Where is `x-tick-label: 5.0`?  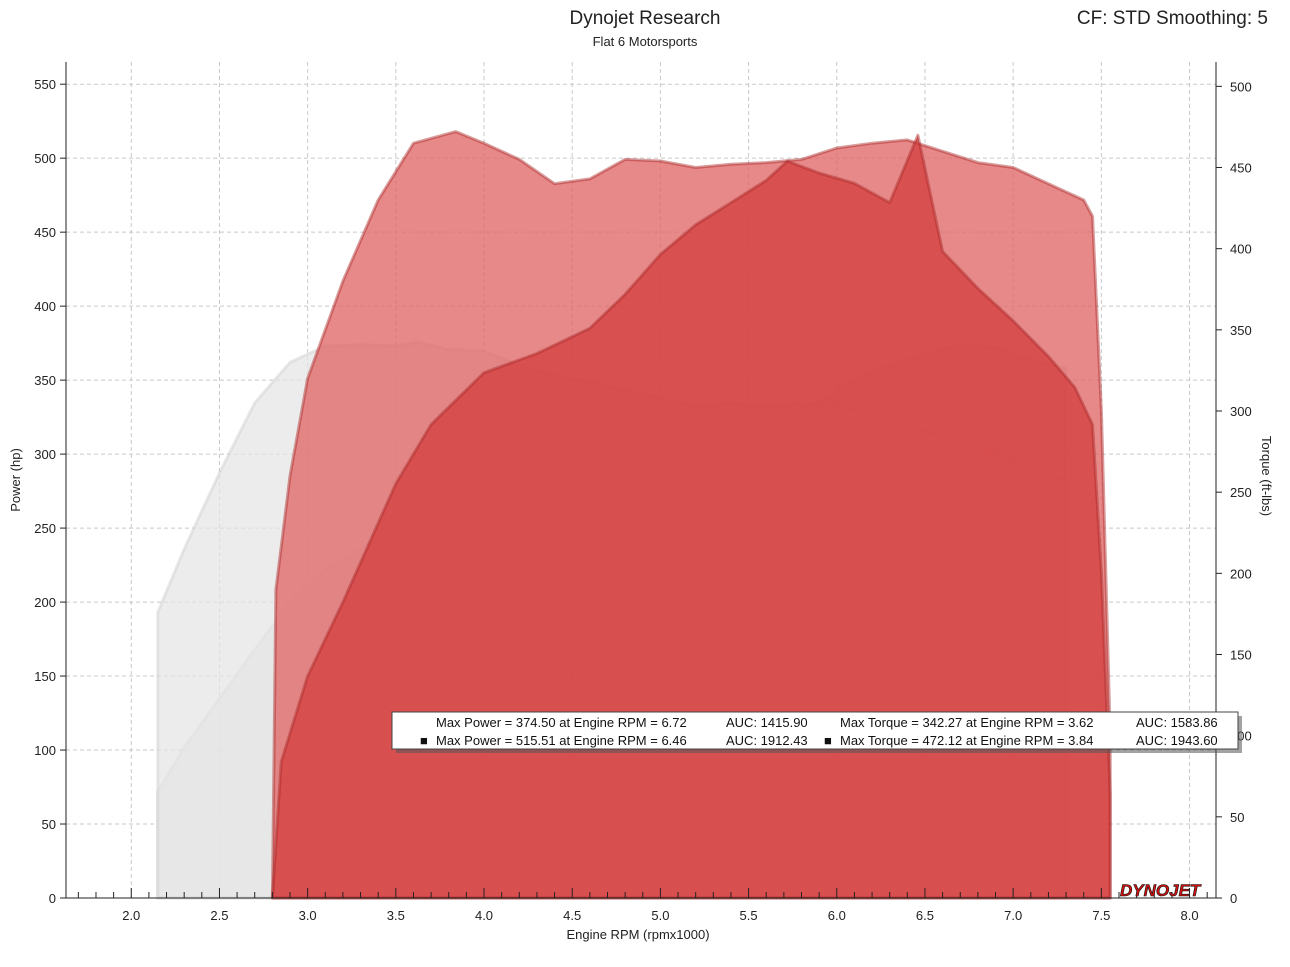
x-tick-label: 5.0 is located at coordinates (660, 915).